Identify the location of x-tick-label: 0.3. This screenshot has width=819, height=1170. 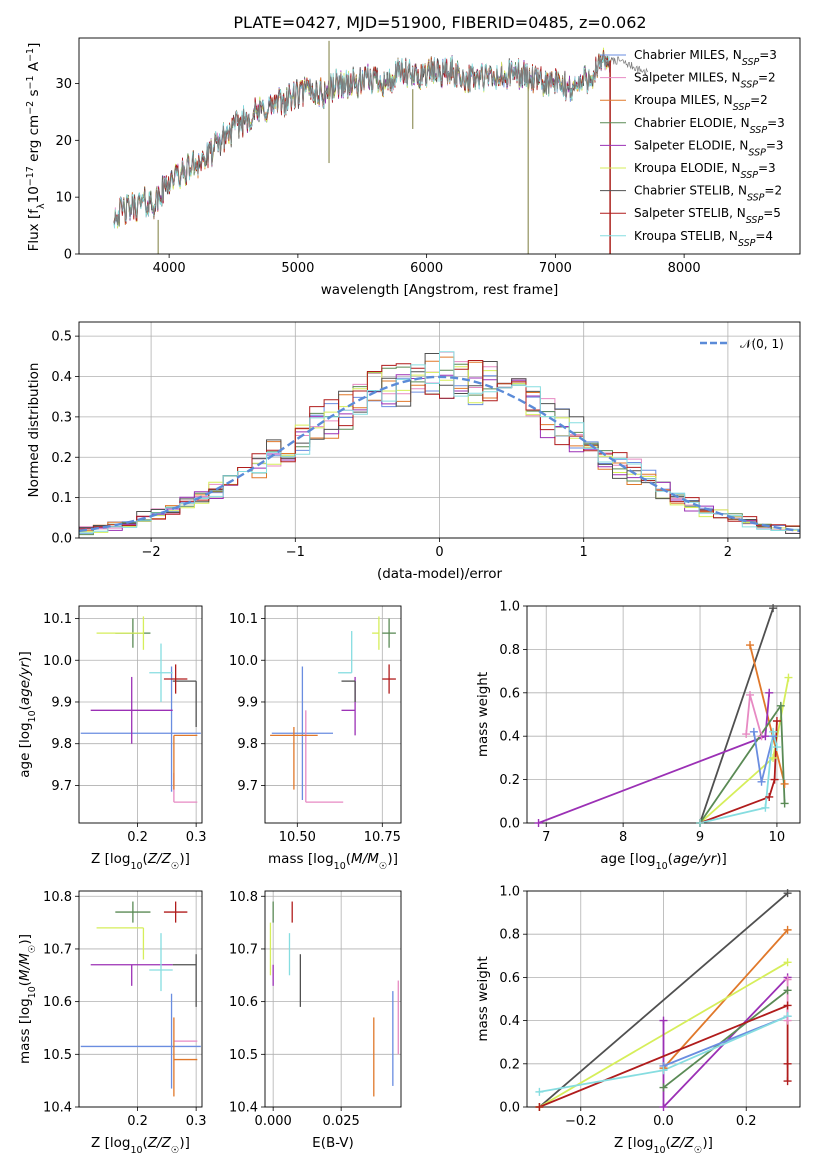
(196, 837).